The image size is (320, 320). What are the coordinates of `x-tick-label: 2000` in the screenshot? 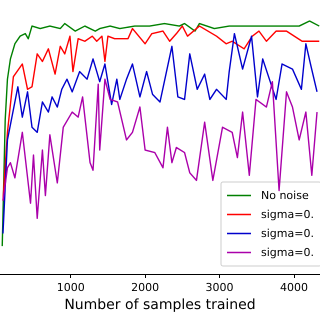 It's located at (145, 287).